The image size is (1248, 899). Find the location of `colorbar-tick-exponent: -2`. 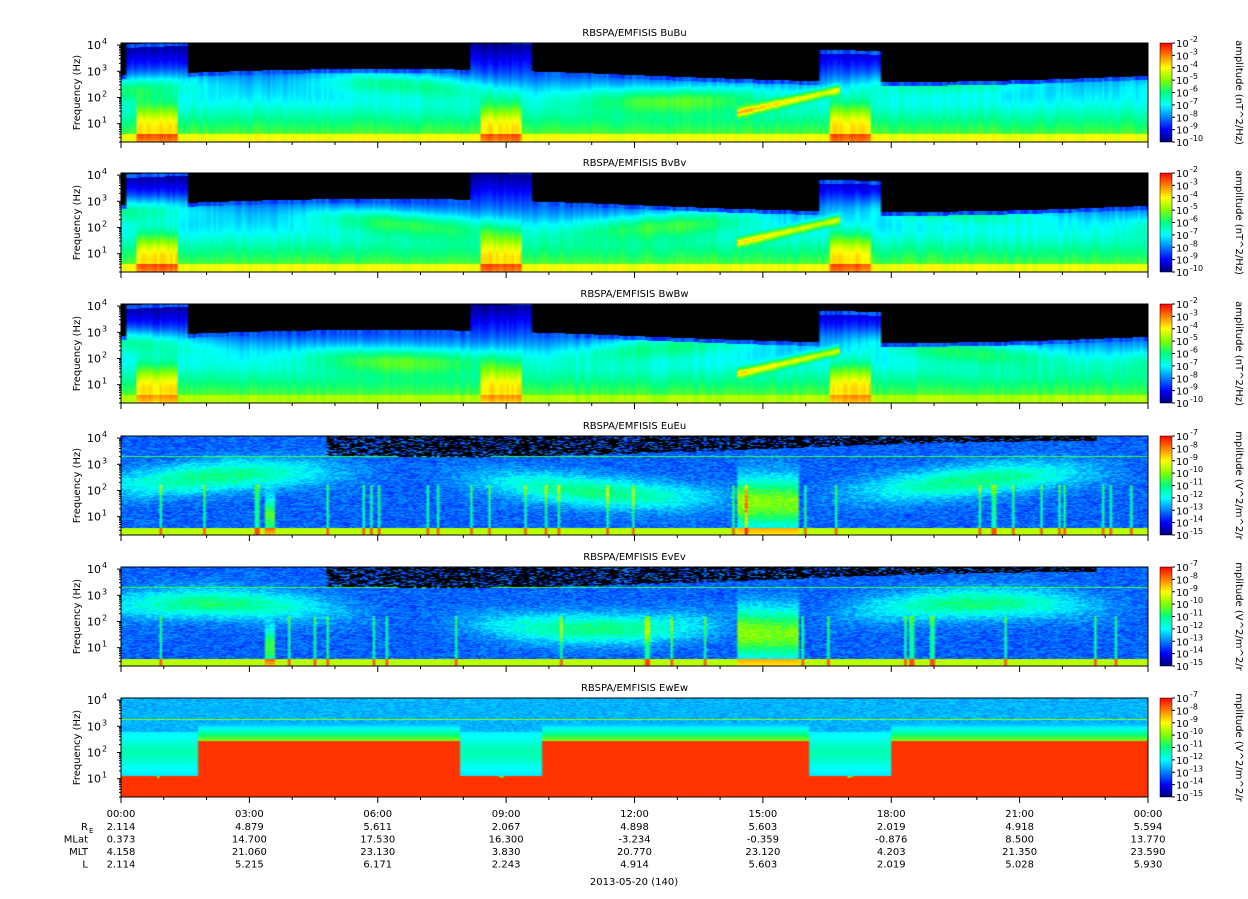

colorbar-tick-exponent: -2 is located at coordinates (1194, 300).